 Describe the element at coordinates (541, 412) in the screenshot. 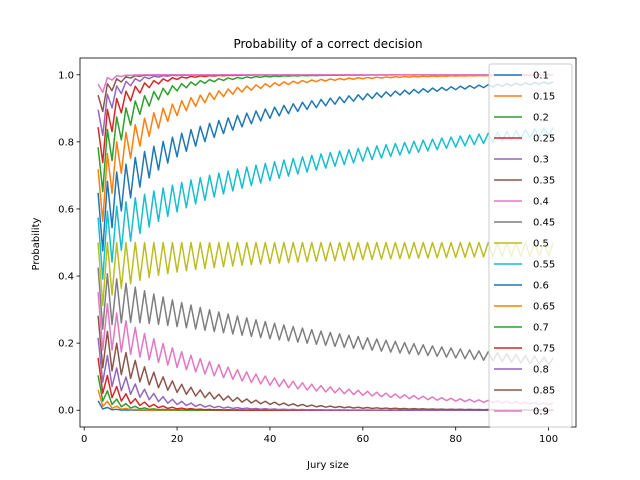

I see `legend-label-0.9: 0.9` at that location.